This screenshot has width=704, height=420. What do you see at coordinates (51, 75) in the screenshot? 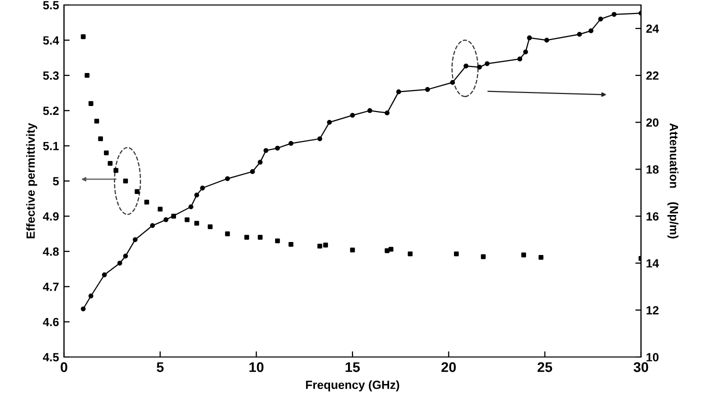
I see `y-tick-label: 5.3` at bounding box center [51, 75].